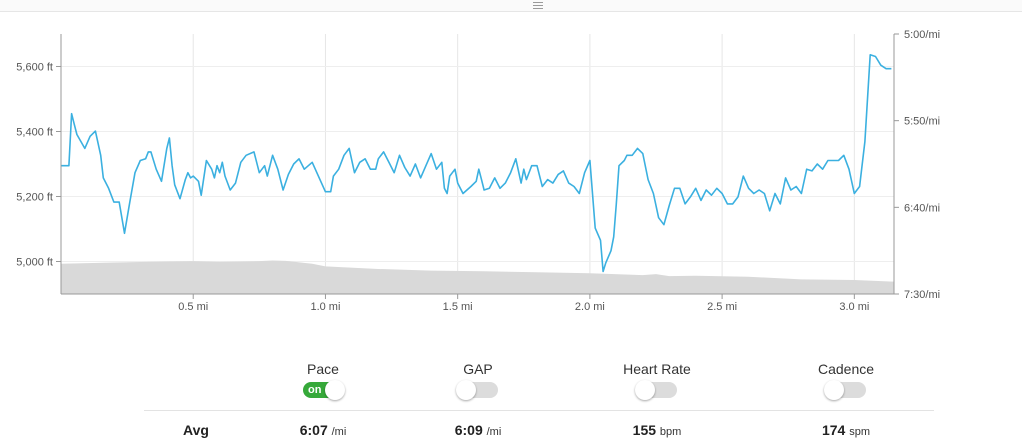  Describe the element at coordinates (324, 390) in the screenshot. I see `pace-toggle-switch: on` at that location.